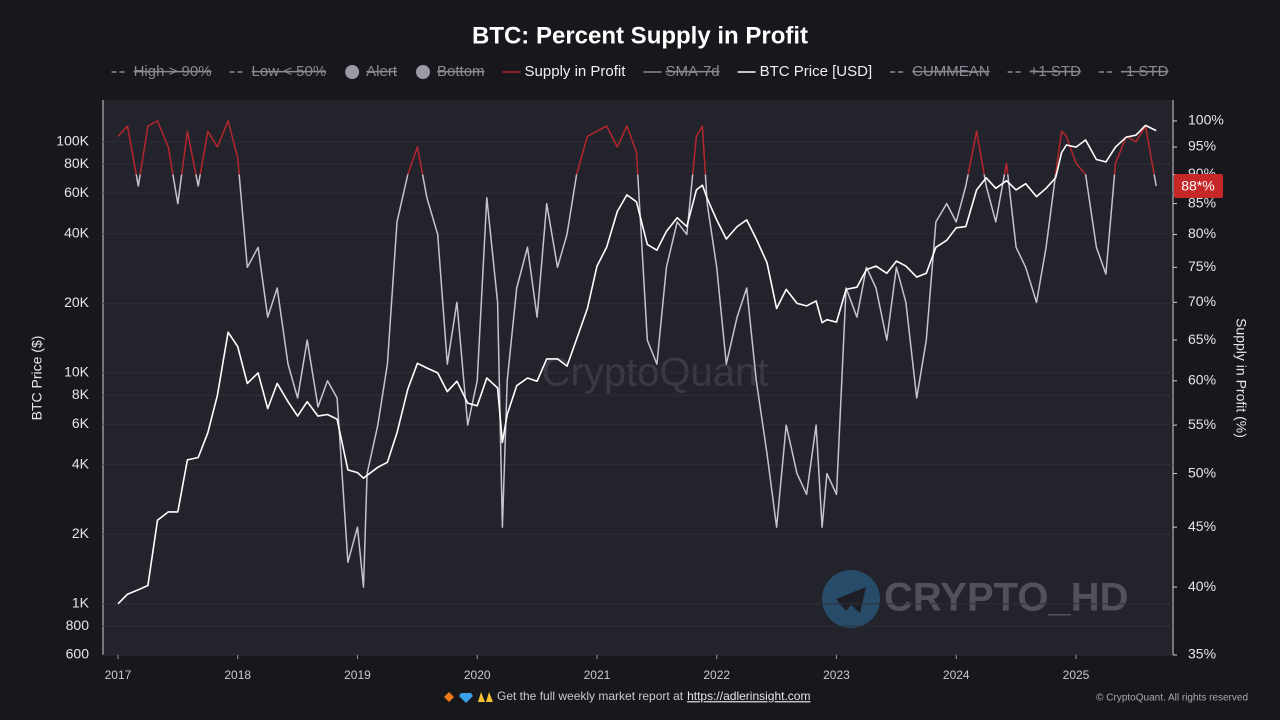 The image size is (1280, 720). I want to click on legend-label: Supply in Profit, so click(576, 71).